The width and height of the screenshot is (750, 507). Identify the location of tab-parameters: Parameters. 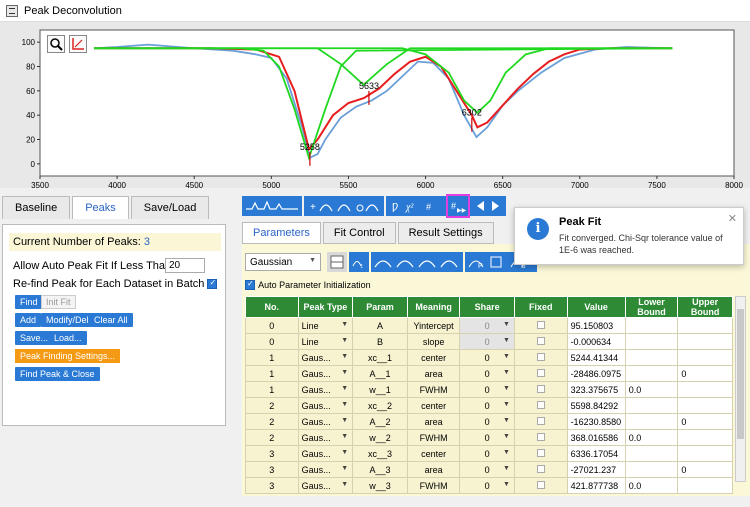
(281, 233).